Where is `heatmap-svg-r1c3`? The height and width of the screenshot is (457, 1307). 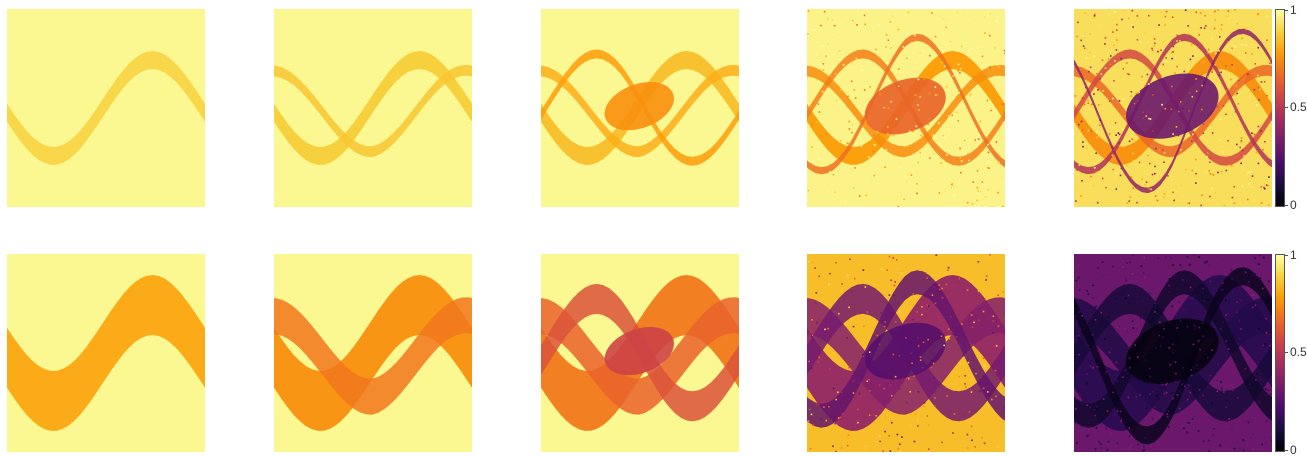 heatmap-svg-r1c3 is located at coordinates (640, 108).